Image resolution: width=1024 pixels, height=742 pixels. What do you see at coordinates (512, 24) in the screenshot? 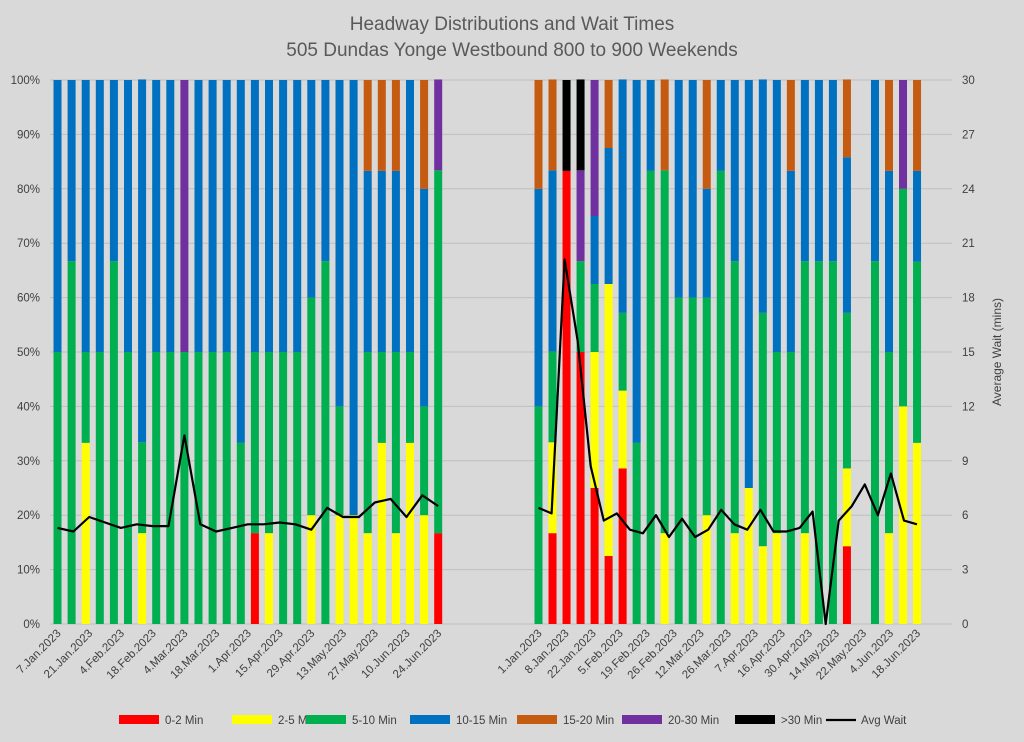
I see `chart-title: Headway Distributions and Wait Times` at bounding box center [512, 24].